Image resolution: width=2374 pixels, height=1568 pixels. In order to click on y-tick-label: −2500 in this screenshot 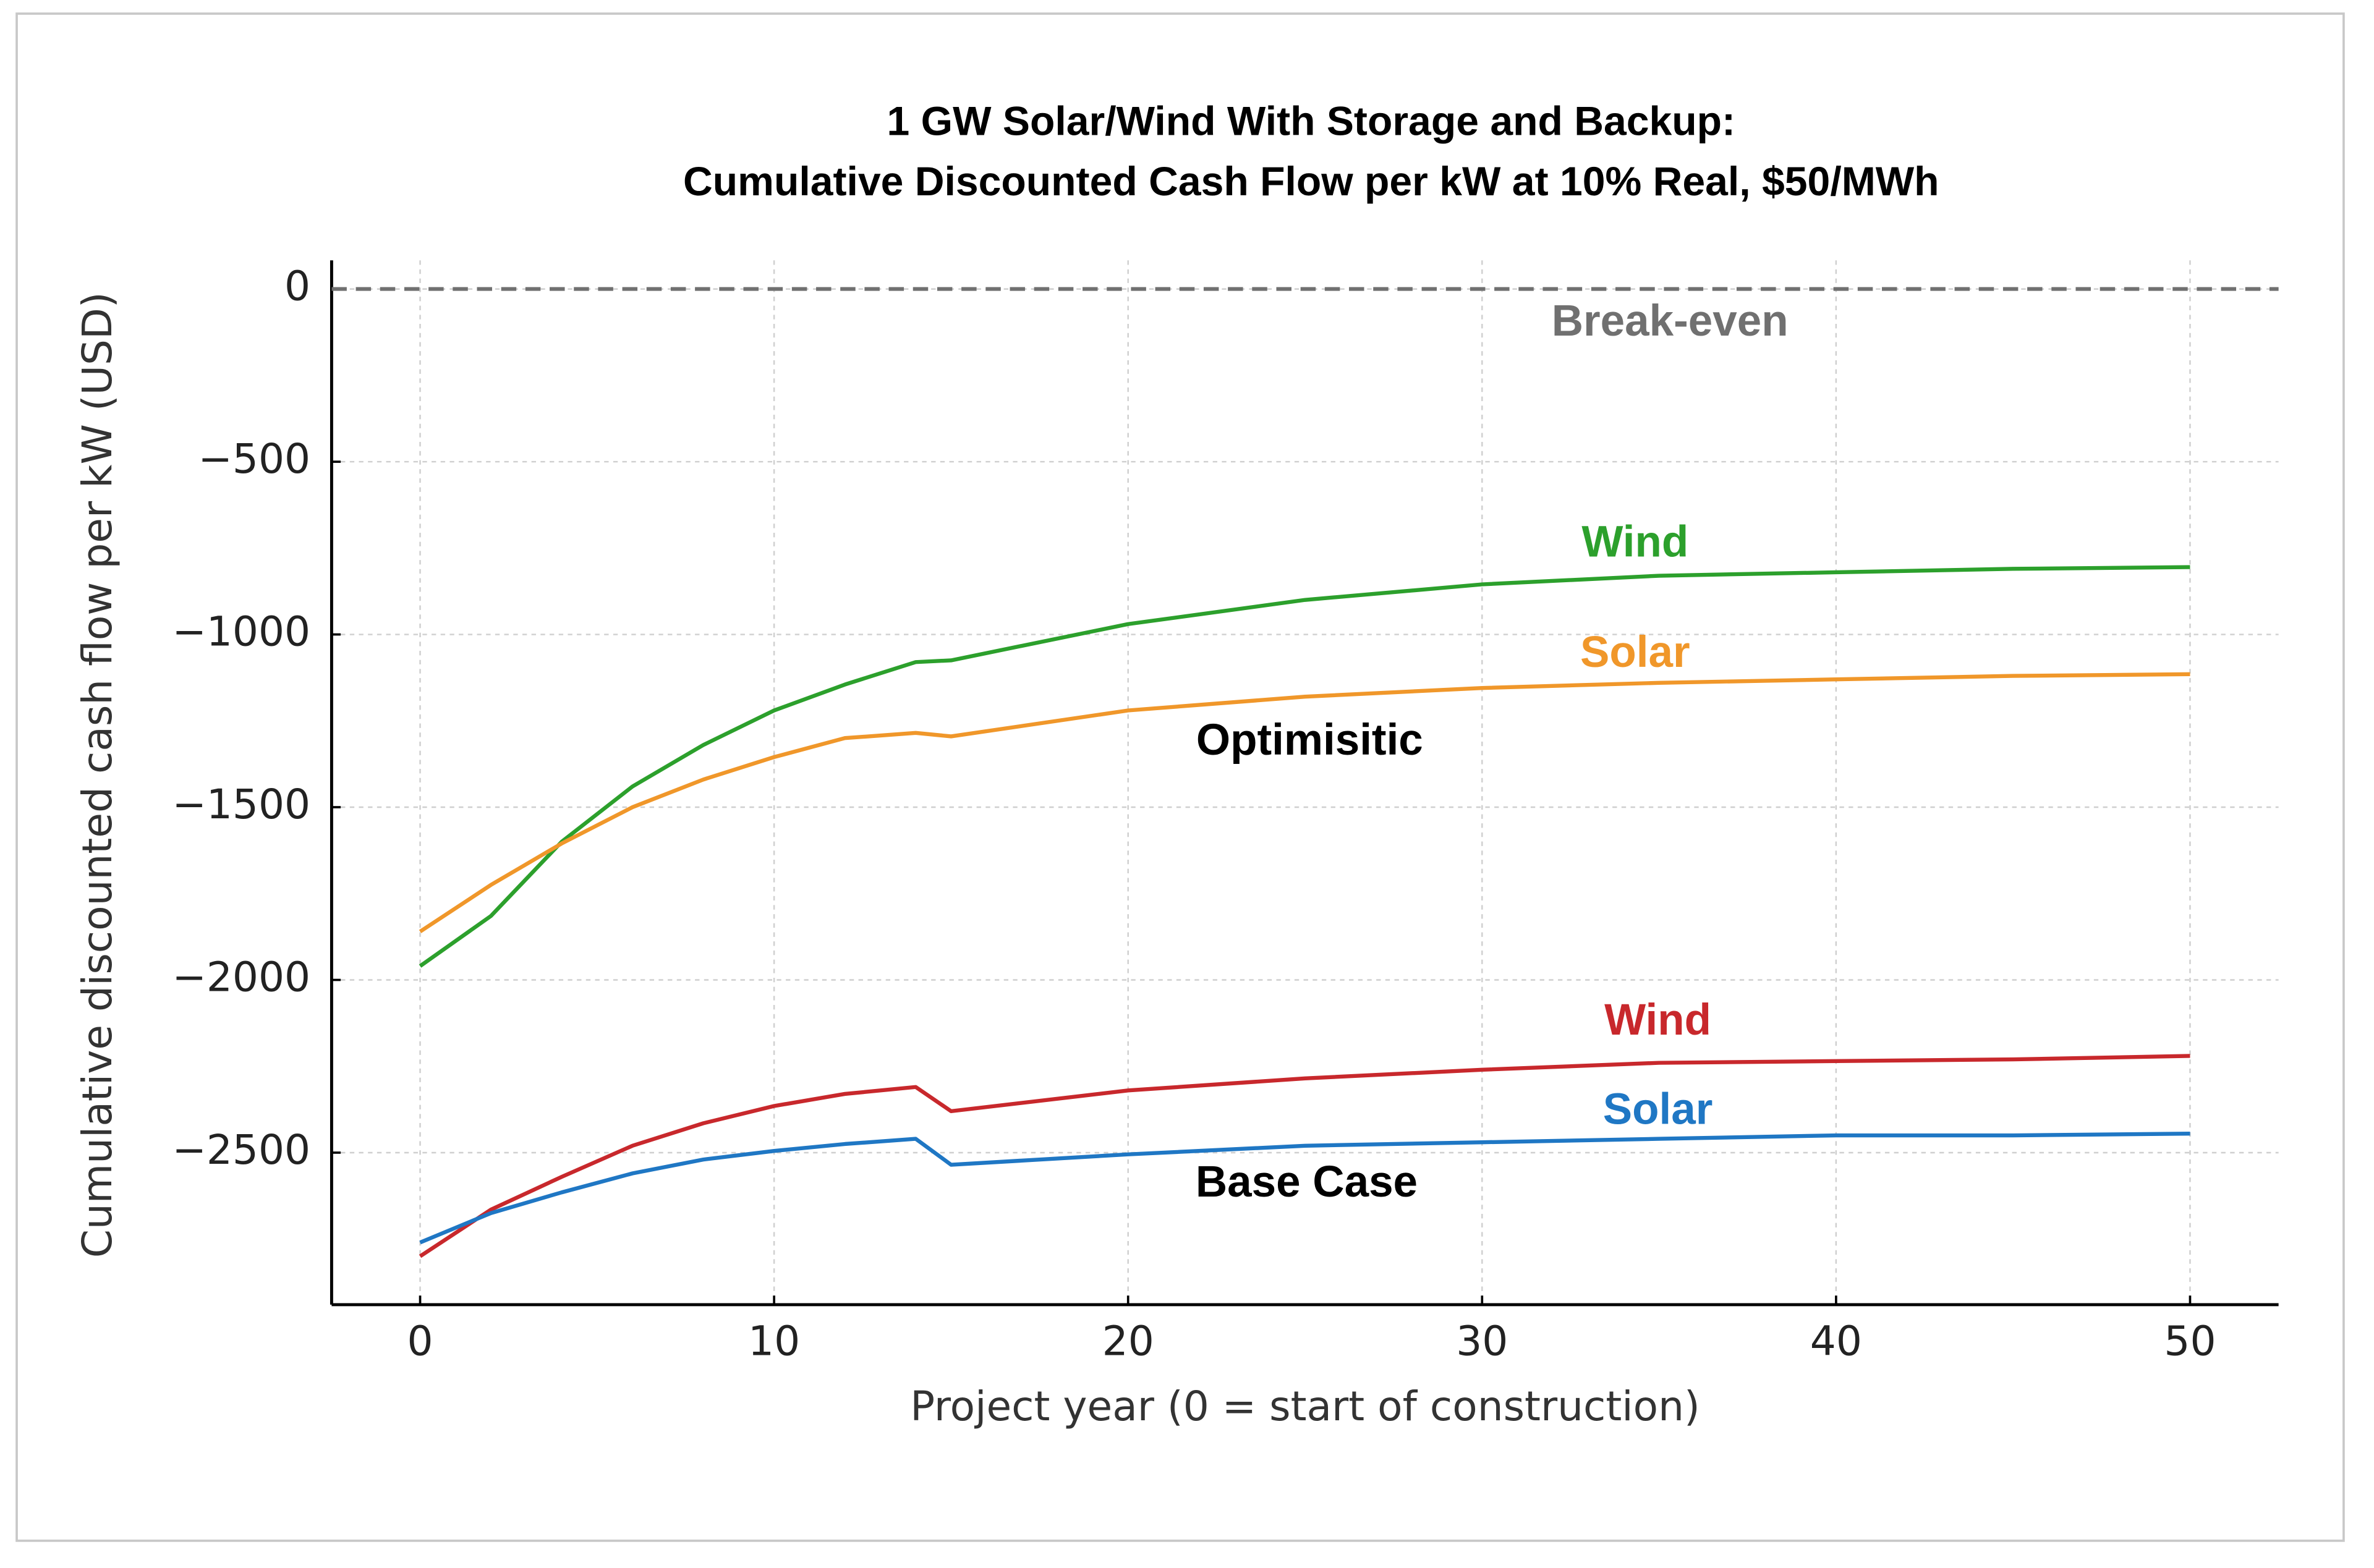, I will do `click(241, 1150)`.